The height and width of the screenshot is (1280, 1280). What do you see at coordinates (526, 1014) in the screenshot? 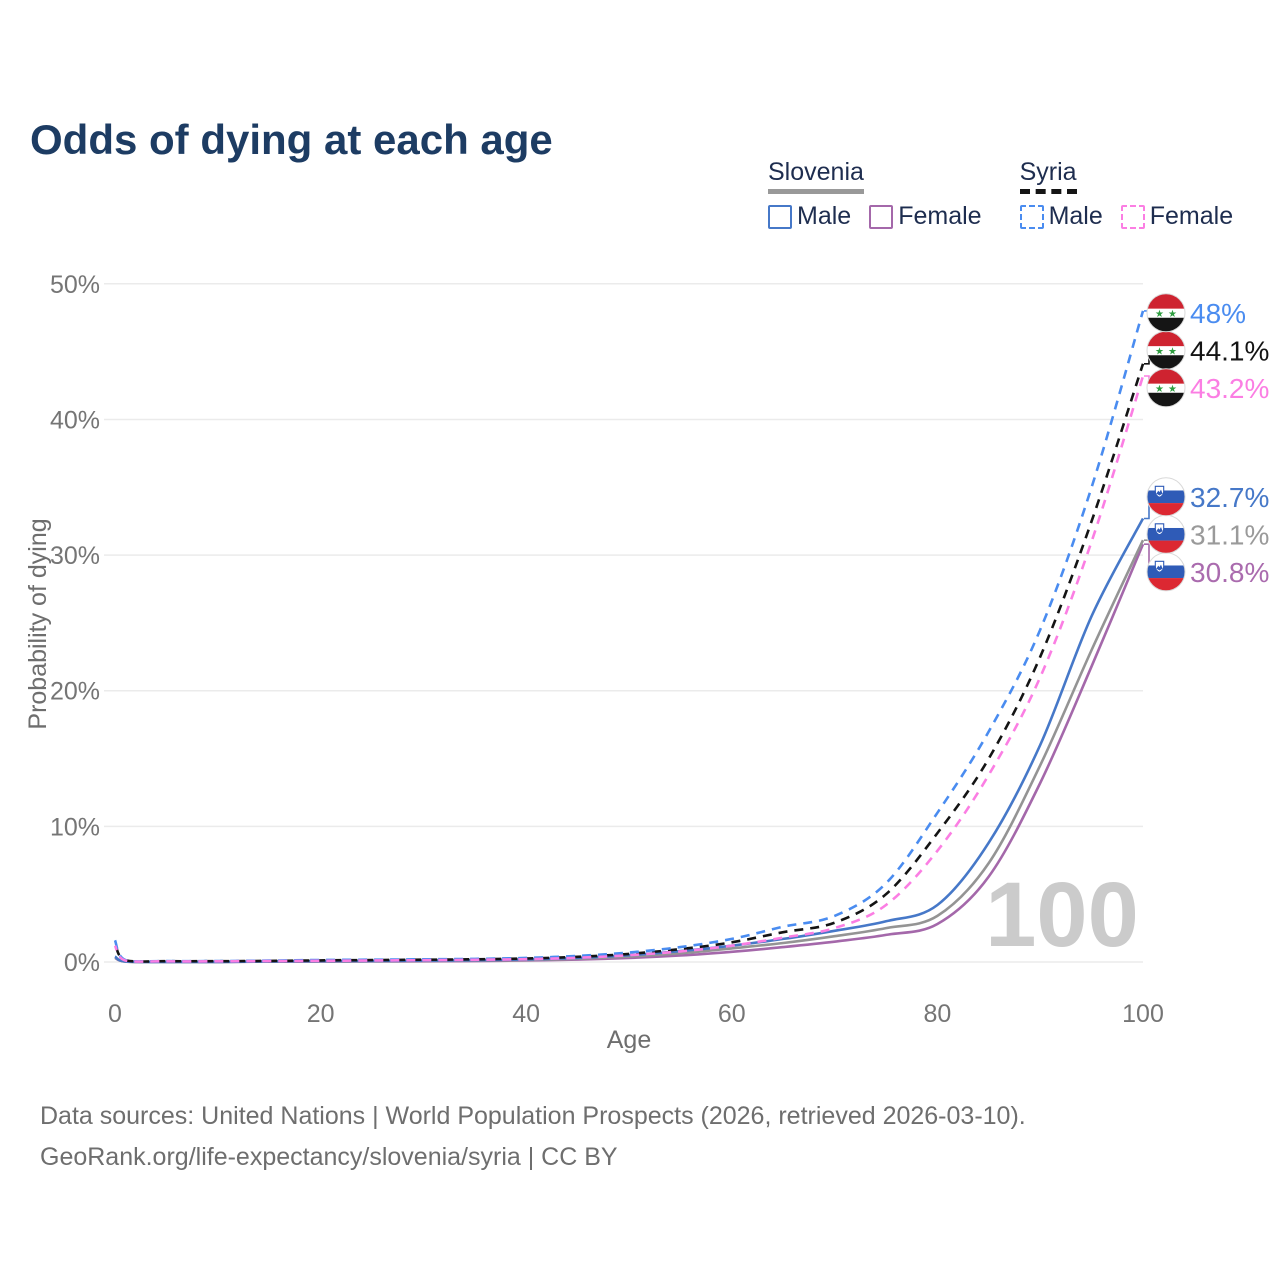
I see `x-tick-label: 40` at bounding box center [526, 1014].